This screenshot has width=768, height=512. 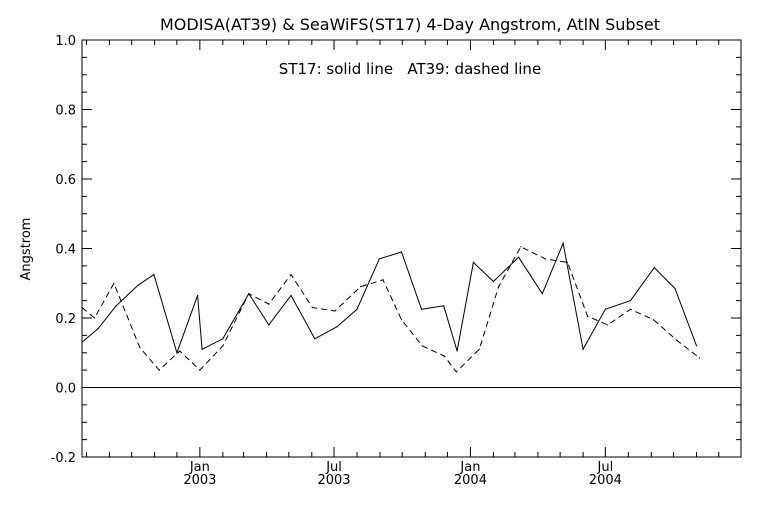 I want to click on y-tick-label: -0.2, so click(x=63, y=458).